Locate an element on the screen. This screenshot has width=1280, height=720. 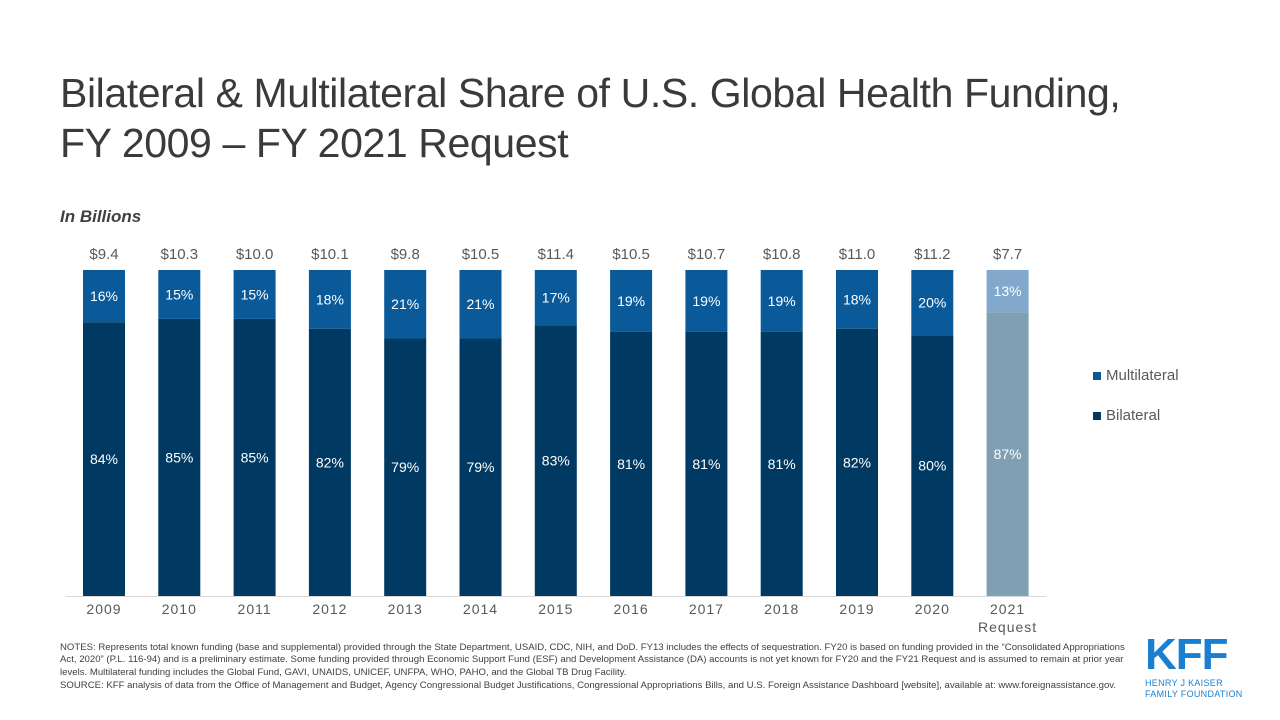
legend-label-multilateral: Multilateral is located at coordinates (1142, 375).